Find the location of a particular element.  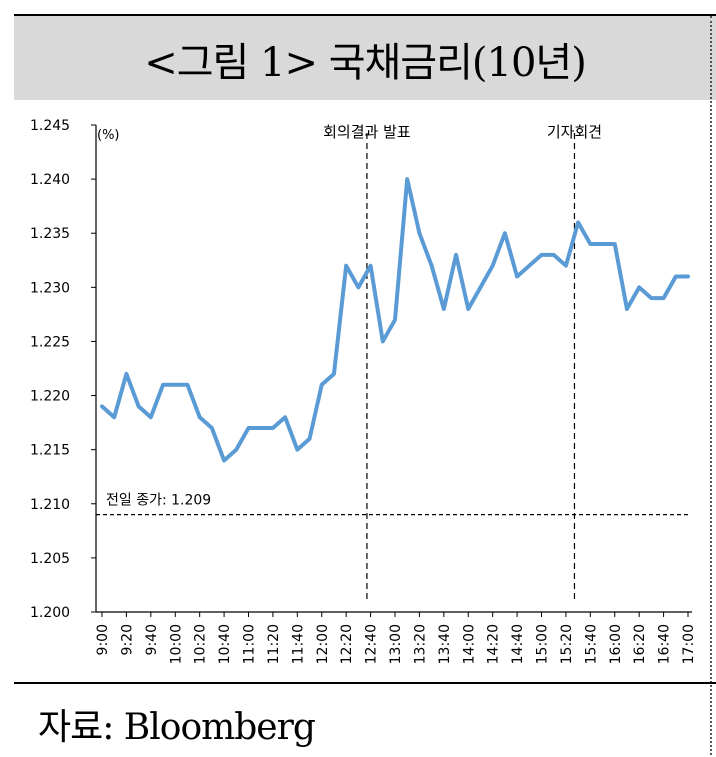

y-tick-label: 1.220 is located at coordinates (50, 397).